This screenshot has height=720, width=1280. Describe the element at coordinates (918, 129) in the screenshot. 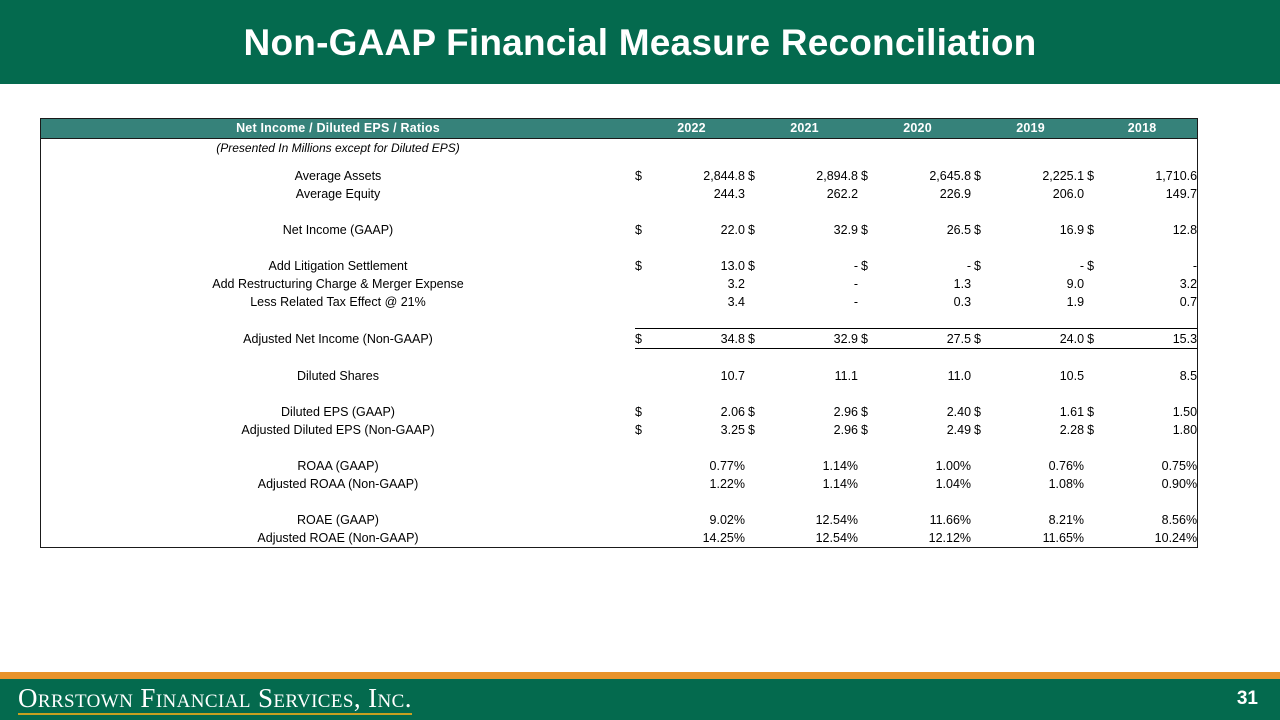

I see `column-header-2020: 2020` at that location.